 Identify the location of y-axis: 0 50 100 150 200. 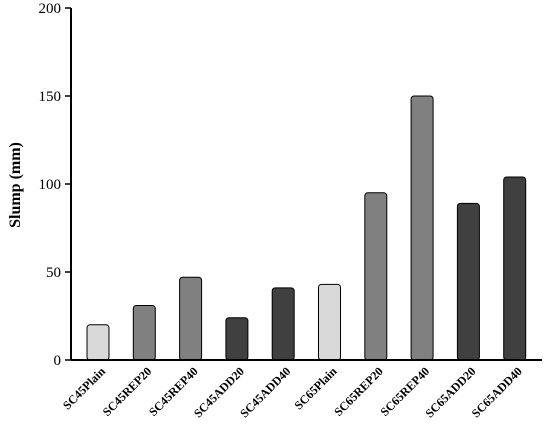
(55, 185).